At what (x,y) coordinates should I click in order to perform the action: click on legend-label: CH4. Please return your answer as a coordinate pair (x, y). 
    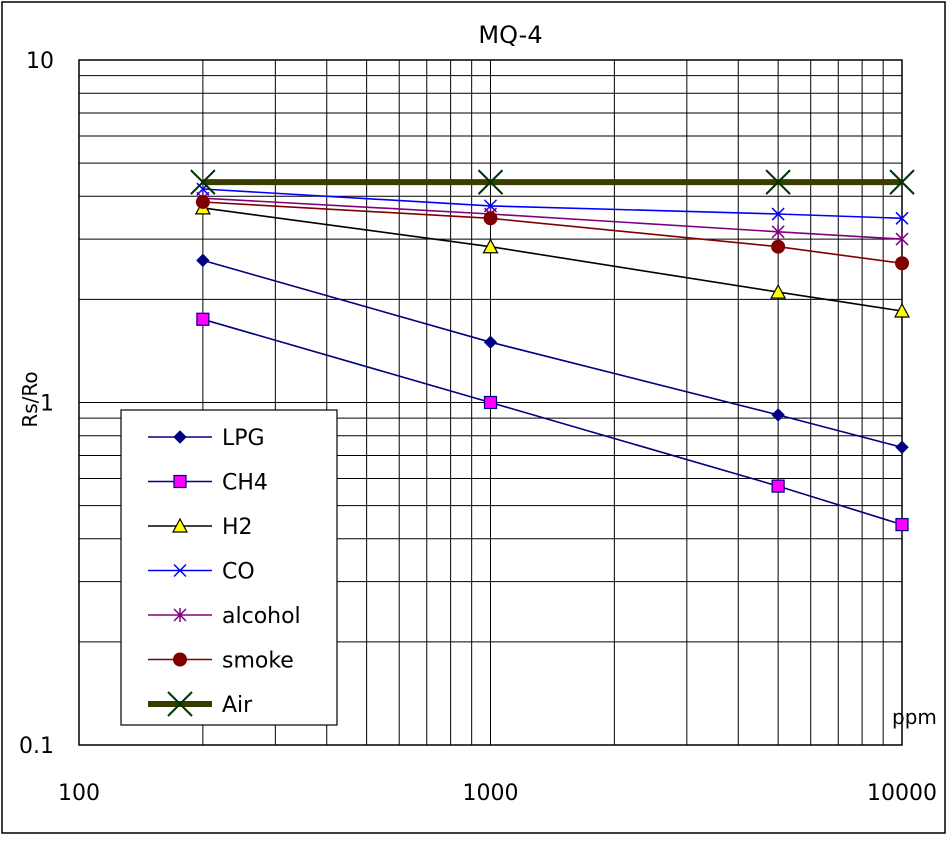
    Looking at the image, I should click on (245, 483).